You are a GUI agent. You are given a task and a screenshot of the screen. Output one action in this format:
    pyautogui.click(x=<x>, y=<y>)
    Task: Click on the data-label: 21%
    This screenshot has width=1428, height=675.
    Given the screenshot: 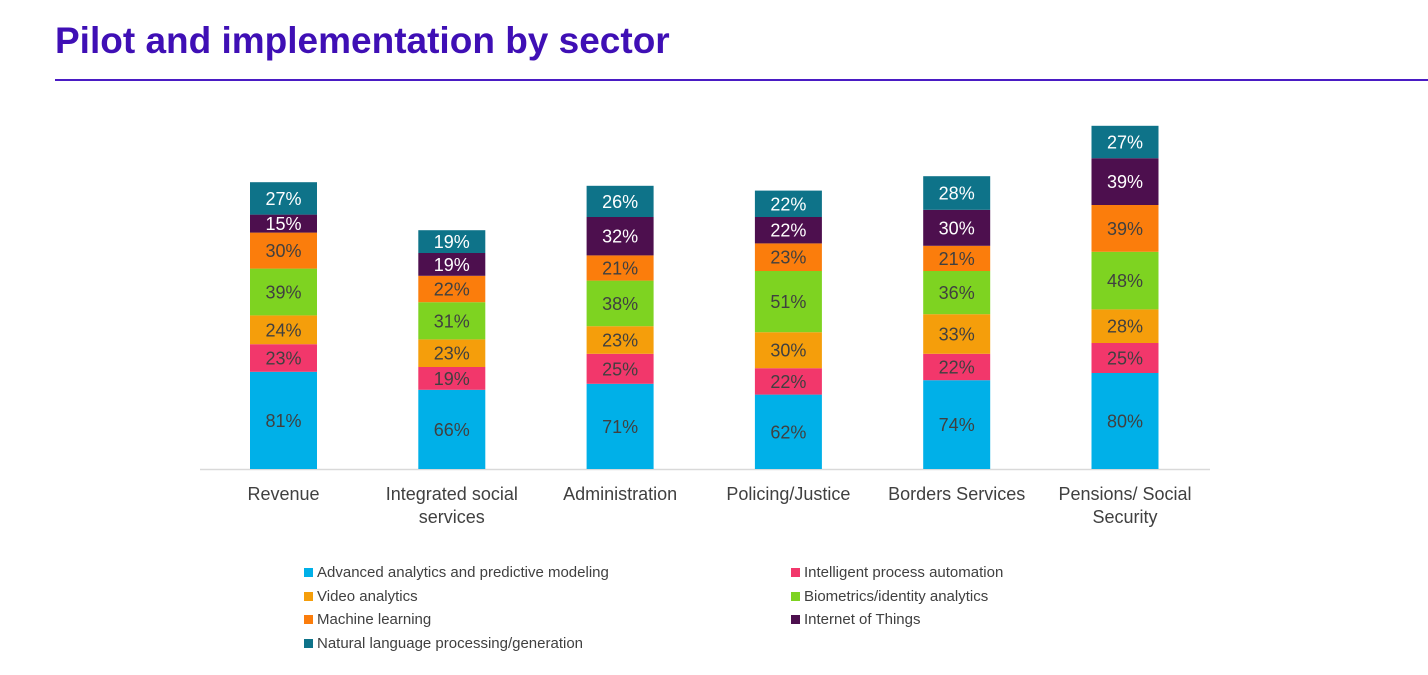 What is the action you would take?
    pyautogui.click(x=620, y=269)
    